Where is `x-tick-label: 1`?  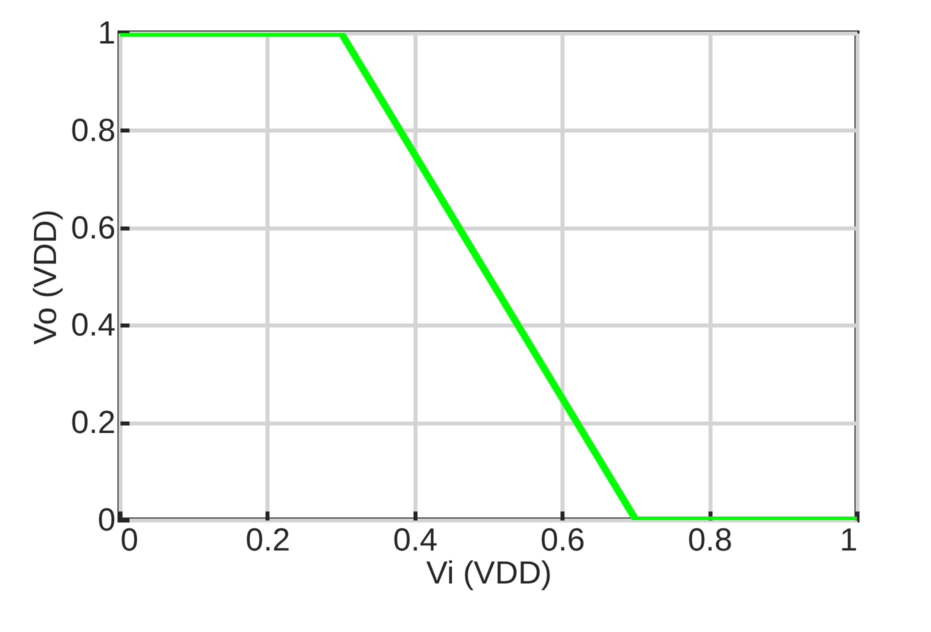 x-tick-label: 1 is located at coordinates (849, 540).